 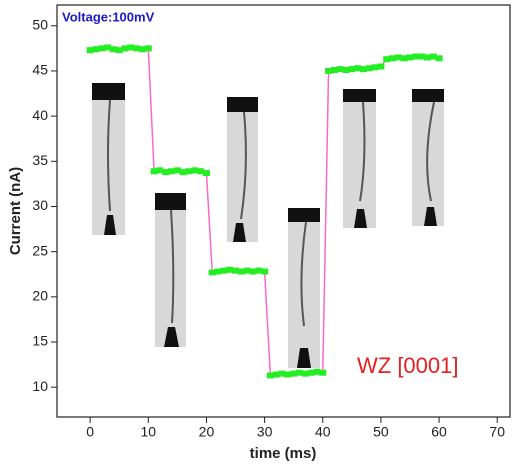 I want to click on x-tick-label: 10, so click(x=149, y=432).